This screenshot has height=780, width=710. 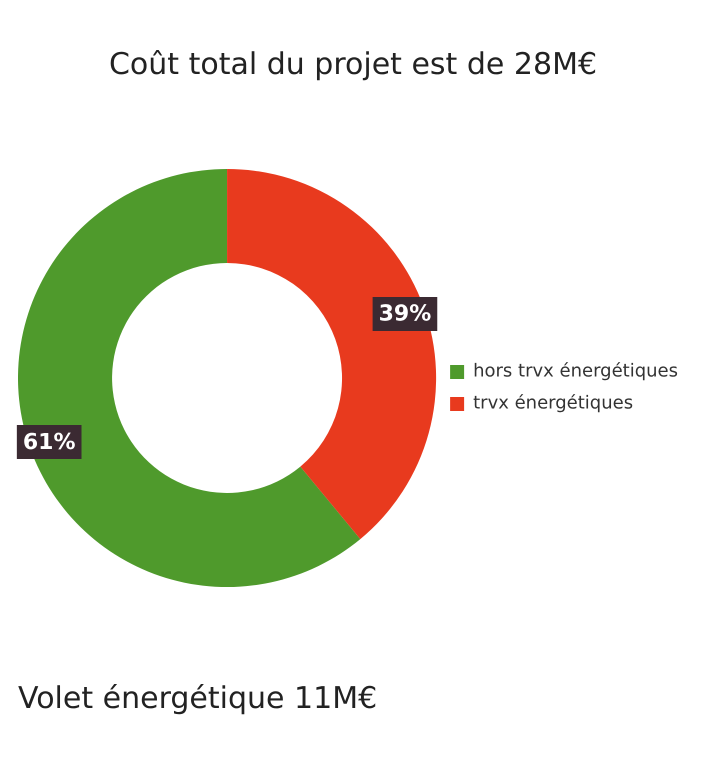 What do you see at coordinates (575, 371) in the screenshot?
I see `legend-label: hors trvx énergétiques` at bounding box center [575, 371].